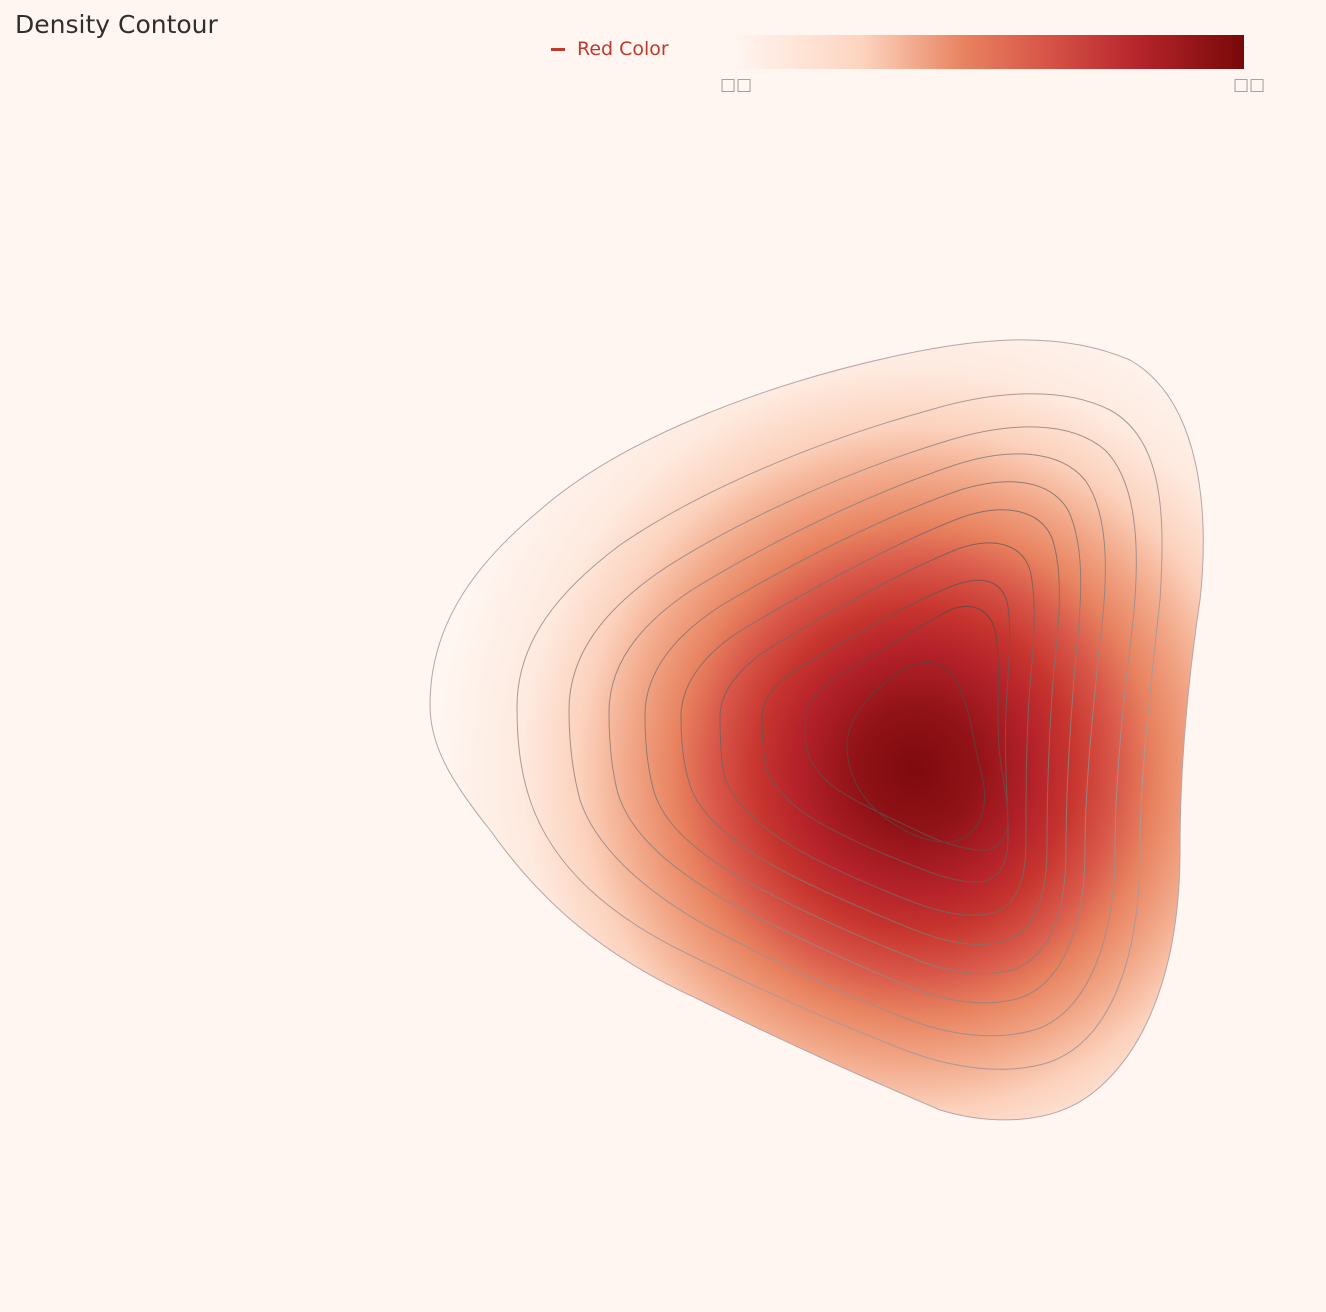 The image size is (1326, 1312). Describe the element at coordinates (736, 85) in the screenshot. I see `colorbar-low-label: □□` at that location.